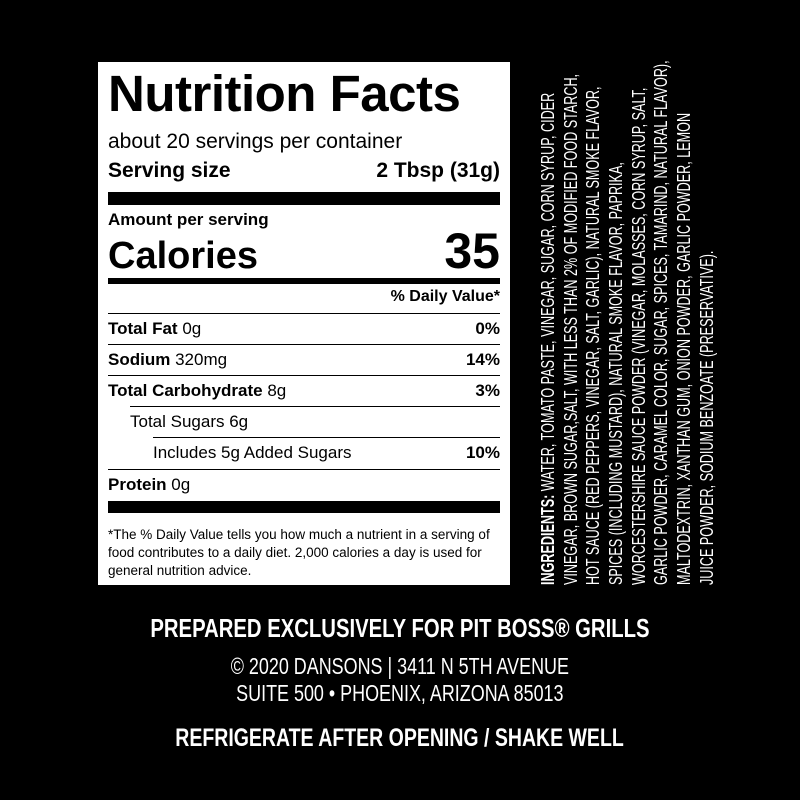 This screenshot has width=800, height=800. What do you see at coordinates (304, 359) in the screenshot?
I see `nutrient-row-sodium: Sodium 320mg 14%` at bounding box center [304, 359].